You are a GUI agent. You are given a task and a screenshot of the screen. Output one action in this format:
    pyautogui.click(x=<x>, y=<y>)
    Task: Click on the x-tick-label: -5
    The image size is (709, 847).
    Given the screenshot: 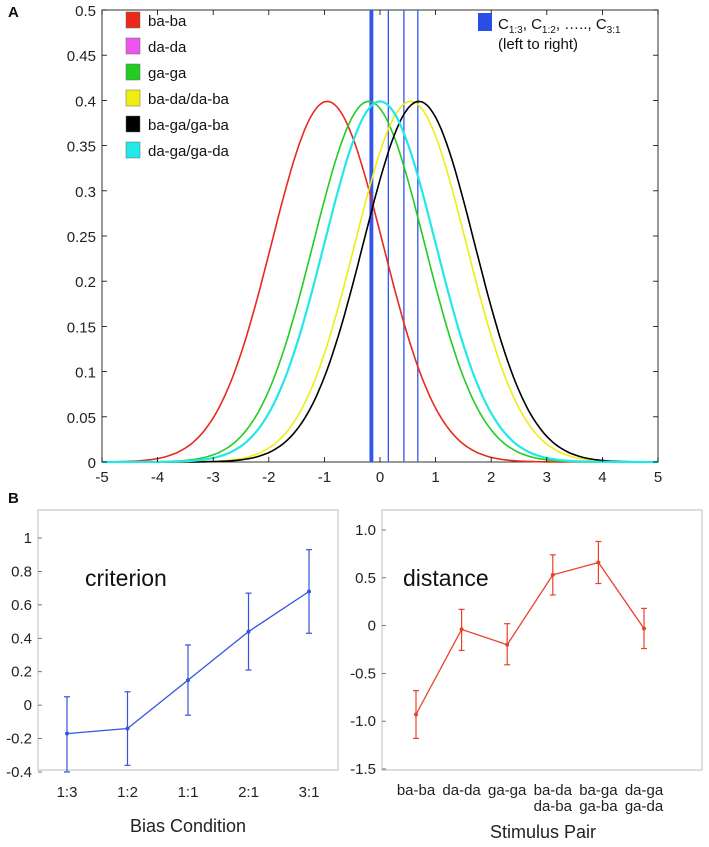 What is the action you would take?
    pyautogui.click(x=101, y=477)
    